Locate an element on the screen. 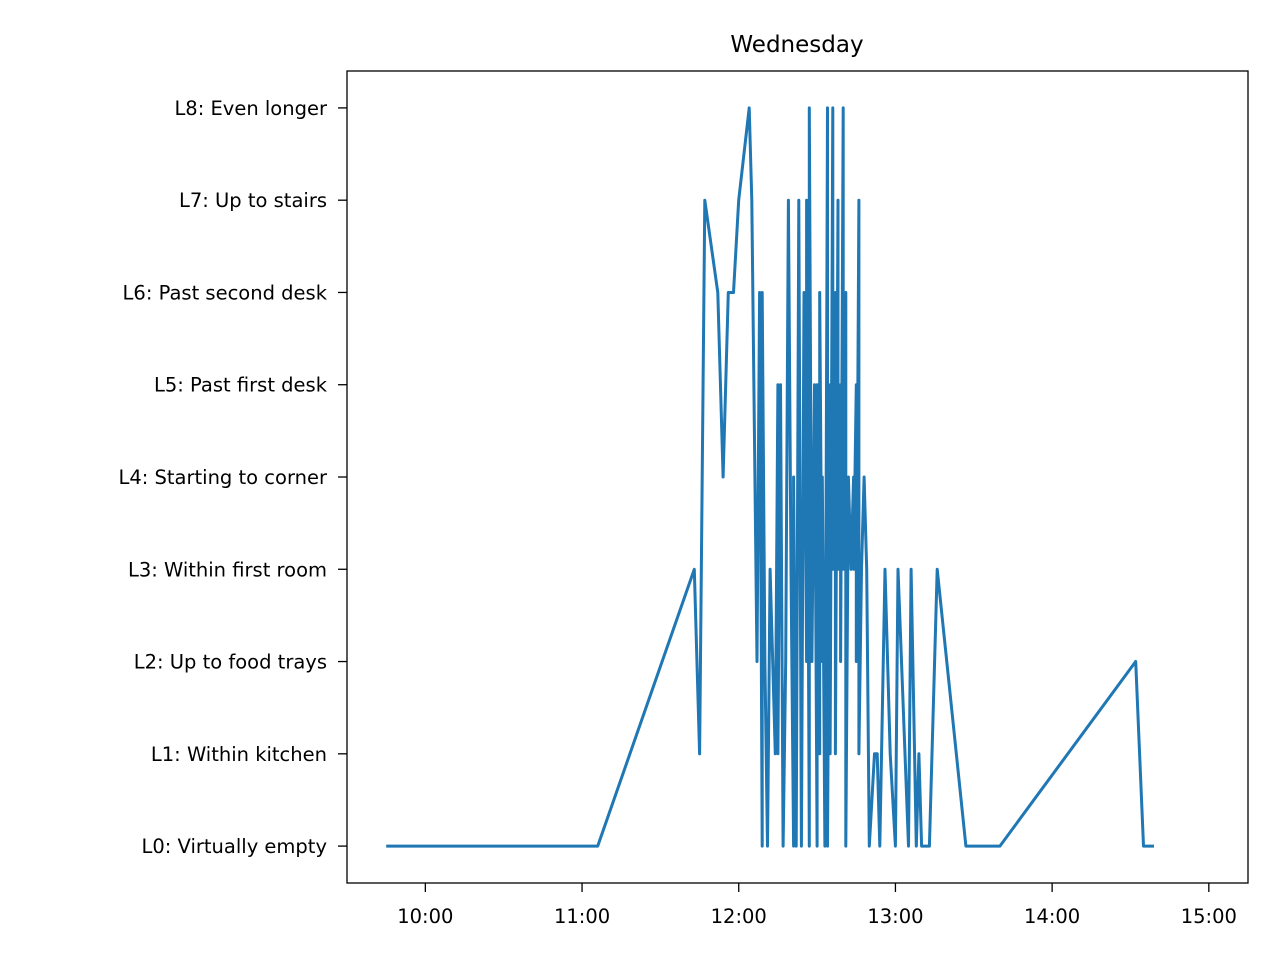 The image size is (1280, 960). x-axis: 10:00 11:00 12:00 13:00 14:00 15:00 is located at coordinates (817, 905).